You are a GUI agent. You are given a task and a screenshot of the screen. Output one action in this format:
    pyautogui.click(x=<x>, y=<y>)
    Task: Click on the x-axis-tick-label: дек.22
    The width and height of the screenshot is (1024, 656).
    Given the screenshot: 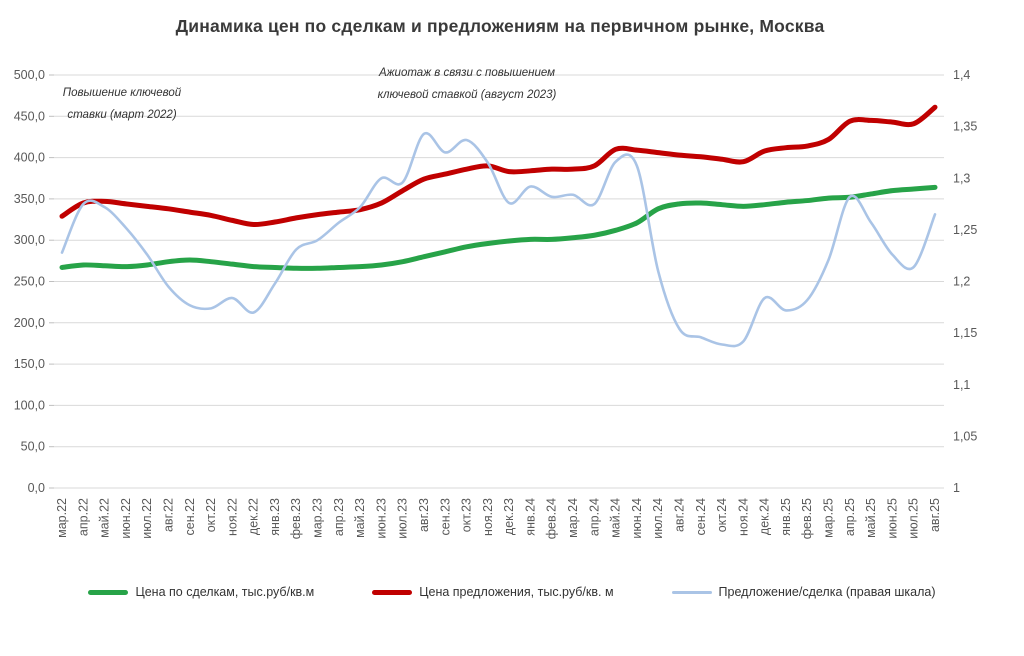 What is the action you would take?
    pyautogui.click(x=254, y=516)
    